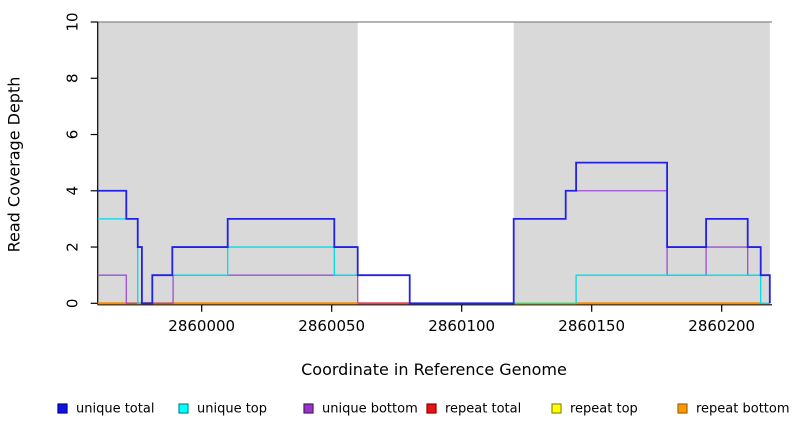 The width and height of the screenshot is (792, 432). Describe the element at coordinates (72, 247) in the screenshot. I see `y-tick-label: 2` at that location.